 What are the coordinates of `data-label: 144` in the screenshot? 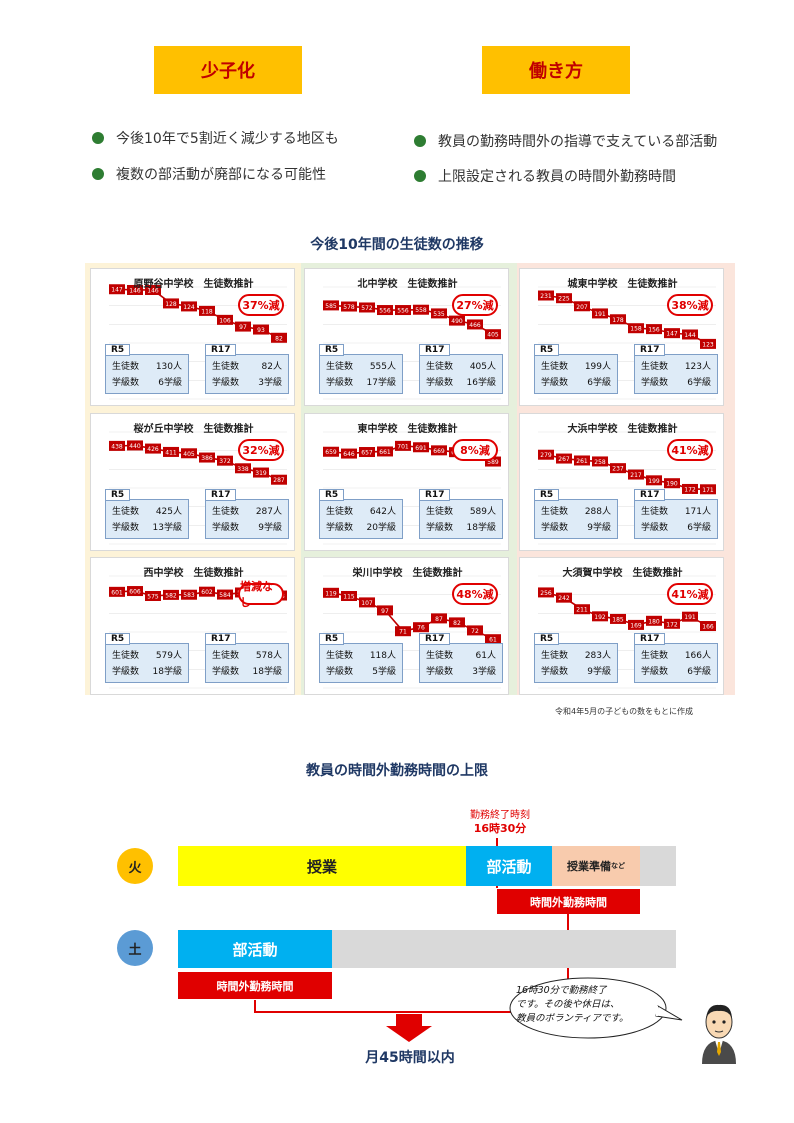 It's located at (690, 335).